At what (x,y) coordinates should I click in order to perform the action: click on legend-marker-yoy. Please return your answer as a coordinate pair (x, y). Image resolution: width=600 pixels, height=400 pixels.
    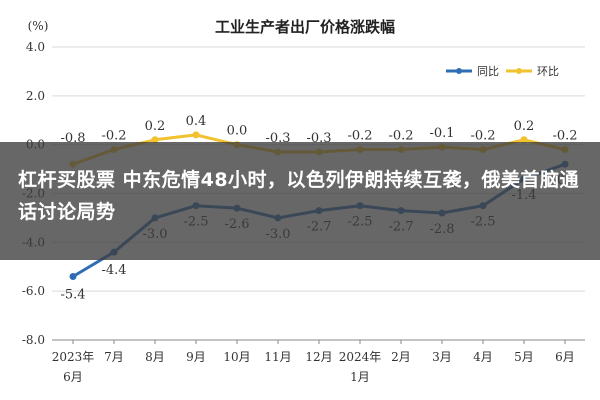
    Looking at the image, I should click on (459, 71).